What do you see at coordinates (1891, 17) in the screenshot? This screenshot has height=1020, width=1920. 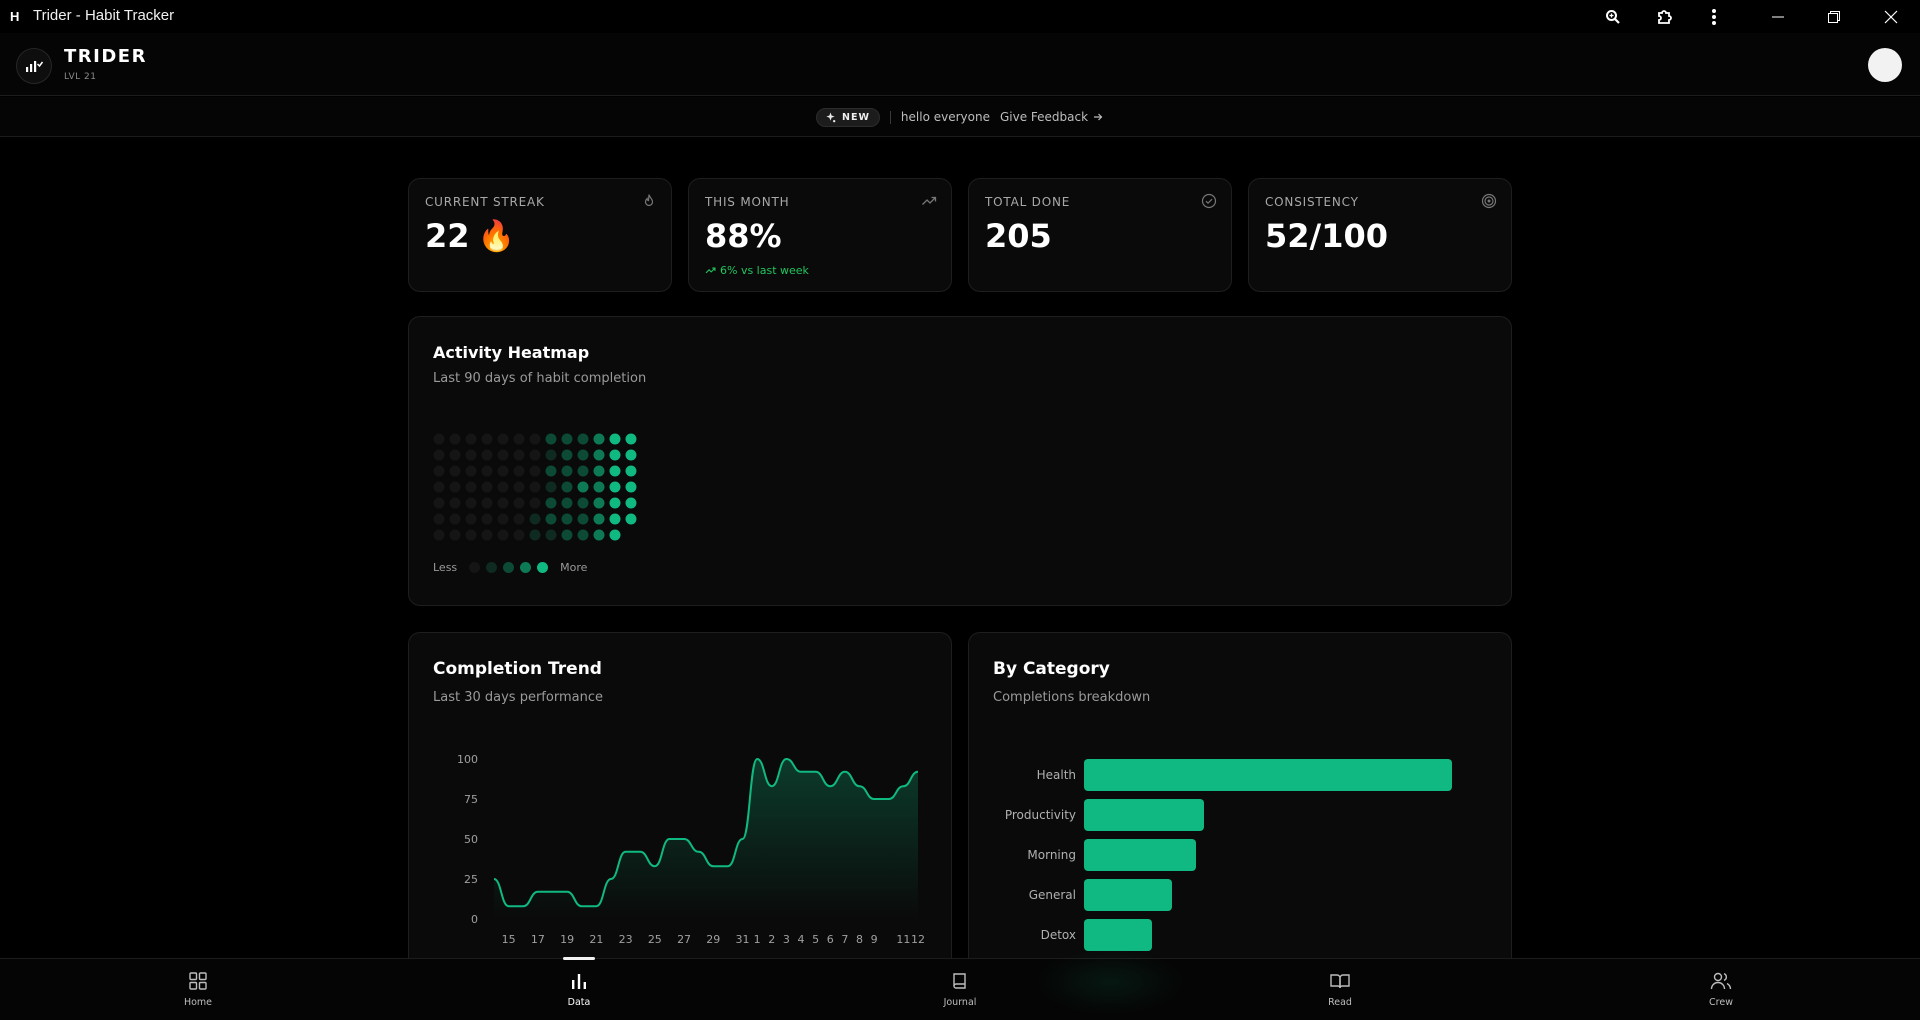 I see `close-icon` at bounding box center [1891, 17].